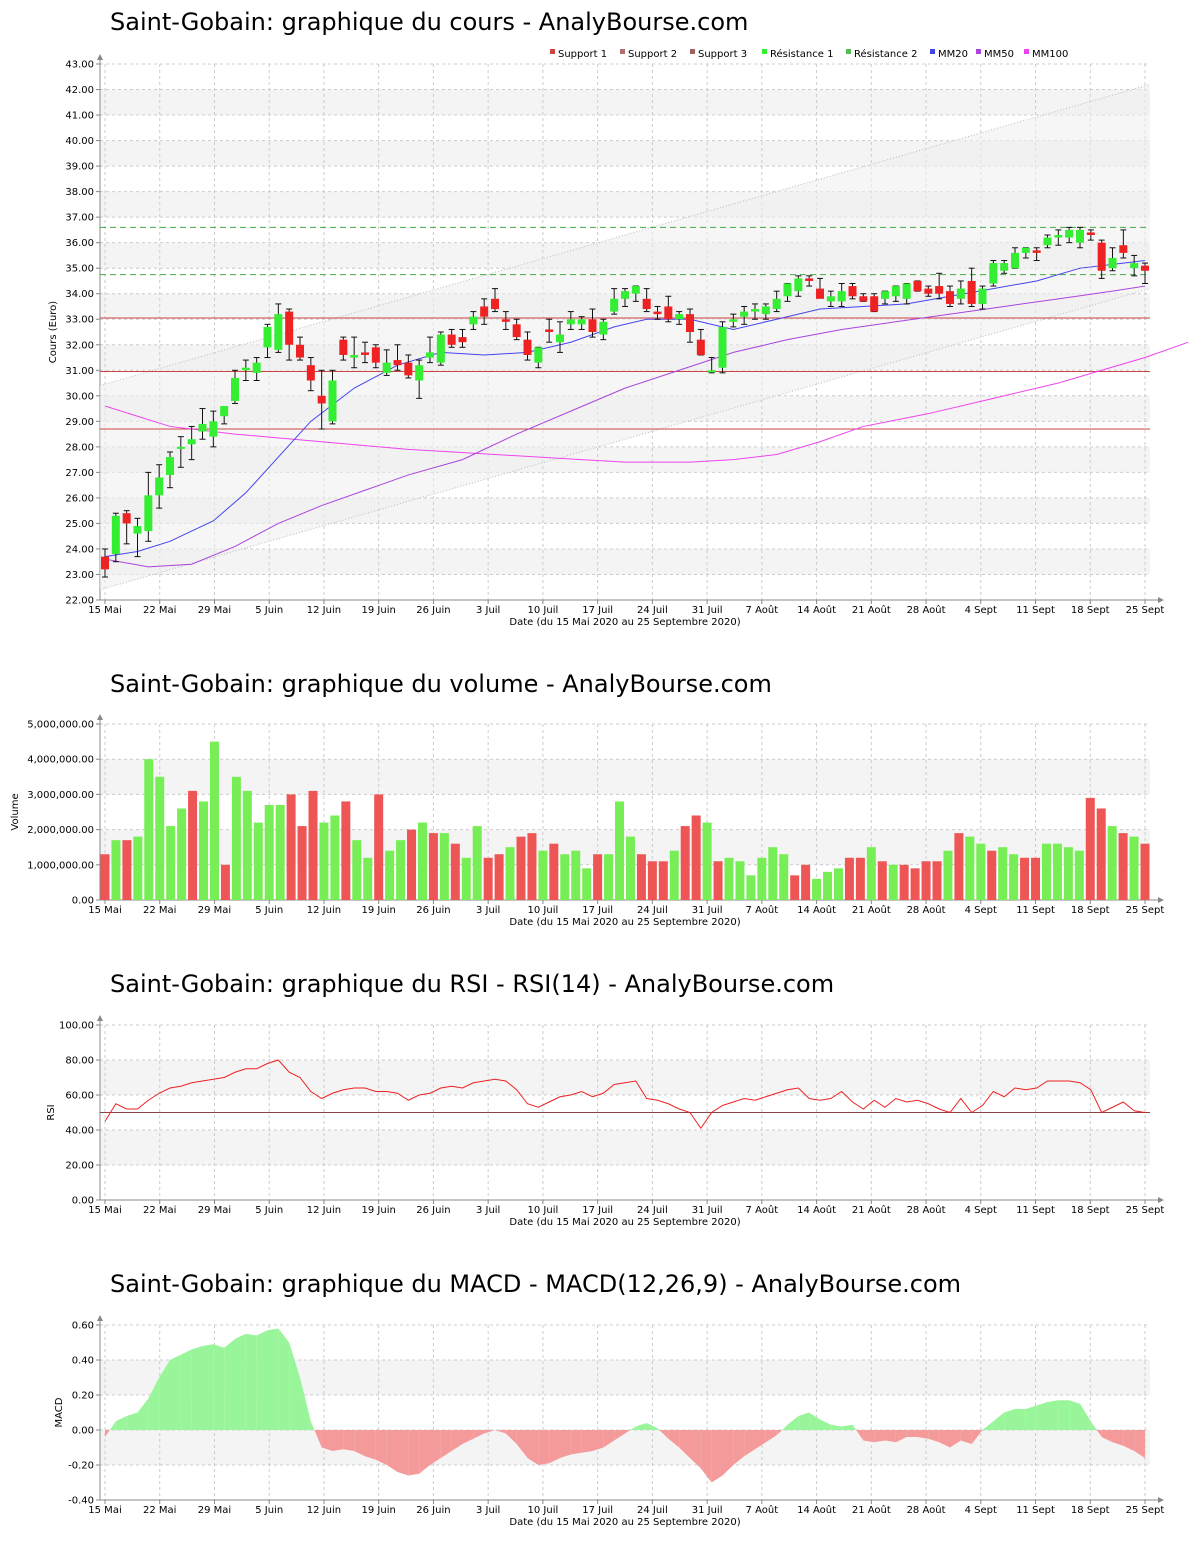 The height and width of the screenshot is (1550, 1200). I want to click on x-tick-label: 26 Juin, so click(433, 610).